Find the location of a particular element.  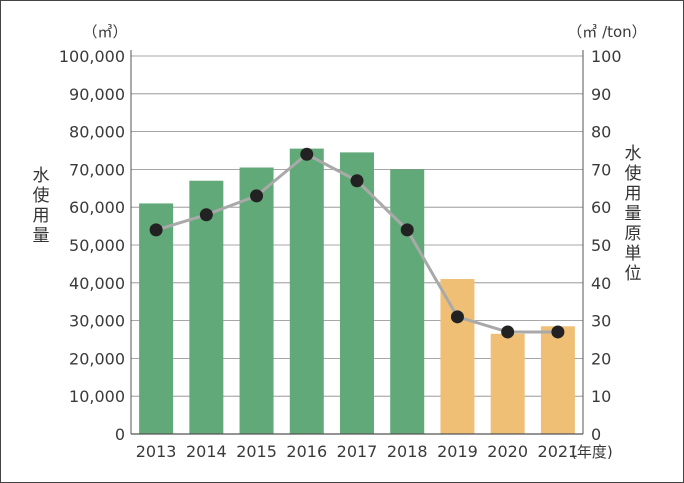

x-tick-label: 2020 is located at coordinates (507, 451).